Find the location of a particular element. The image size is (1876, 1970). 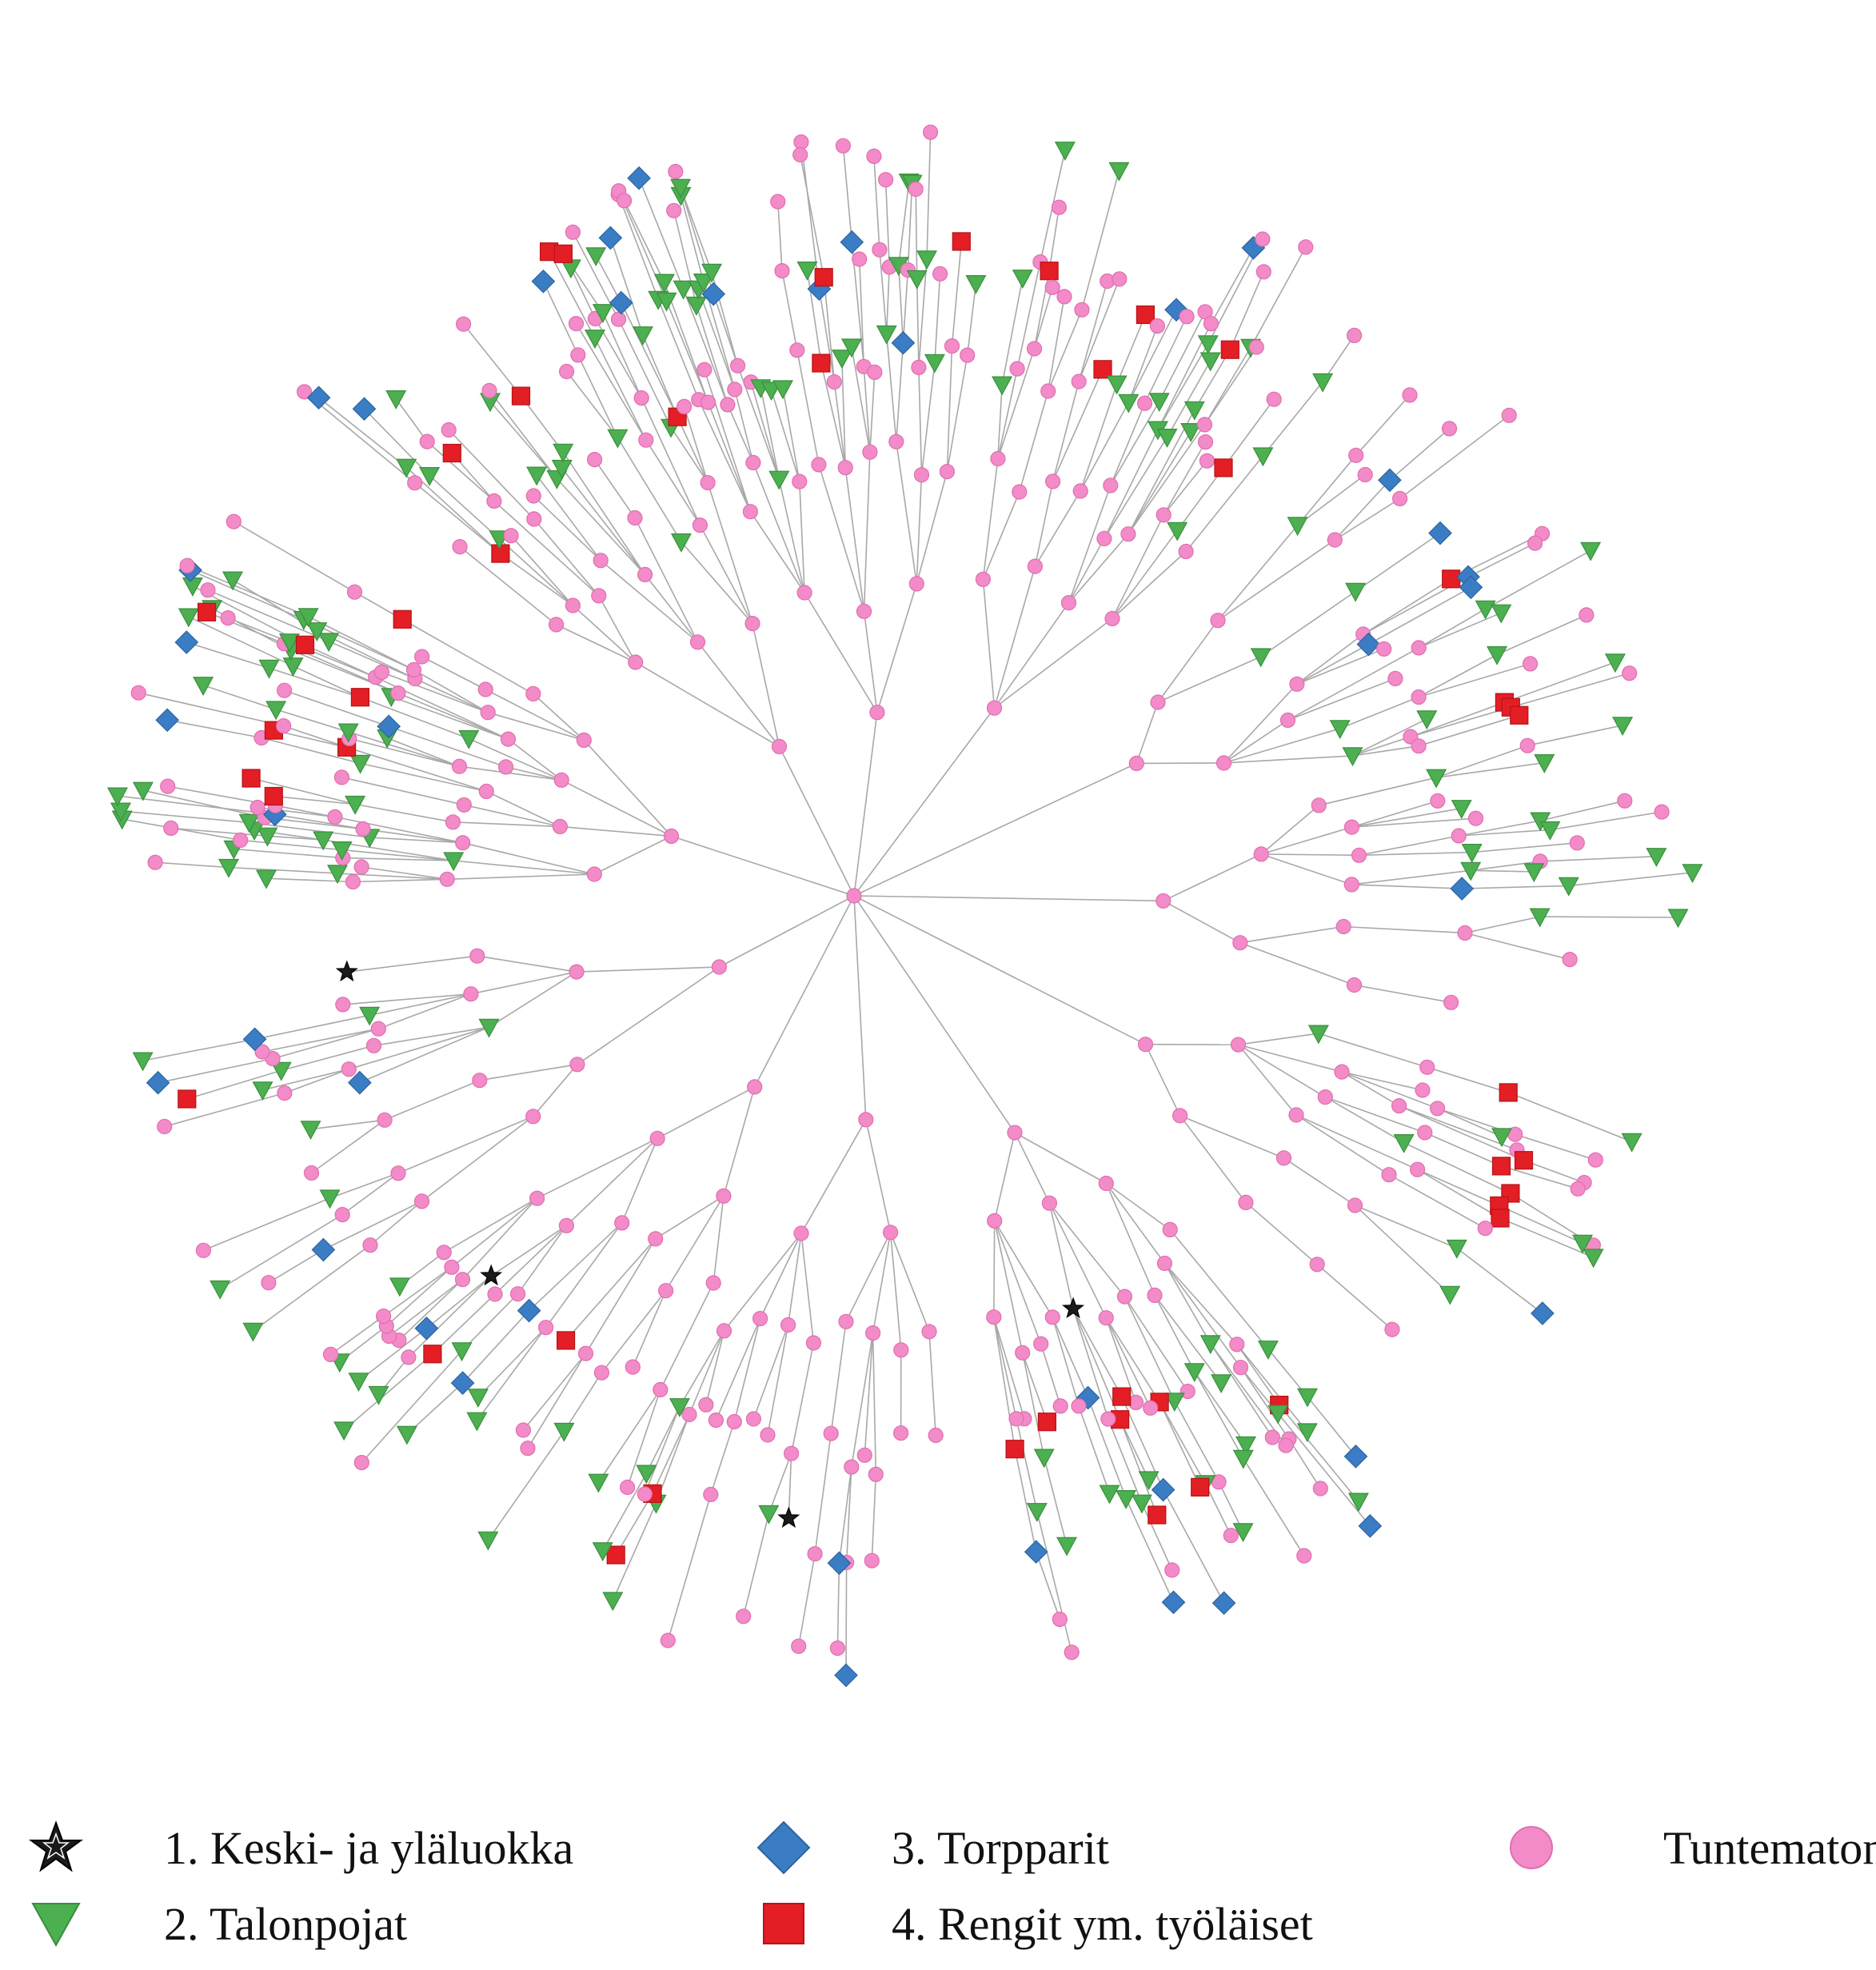

legend-star-inner is located at coordinates (56, 1846).